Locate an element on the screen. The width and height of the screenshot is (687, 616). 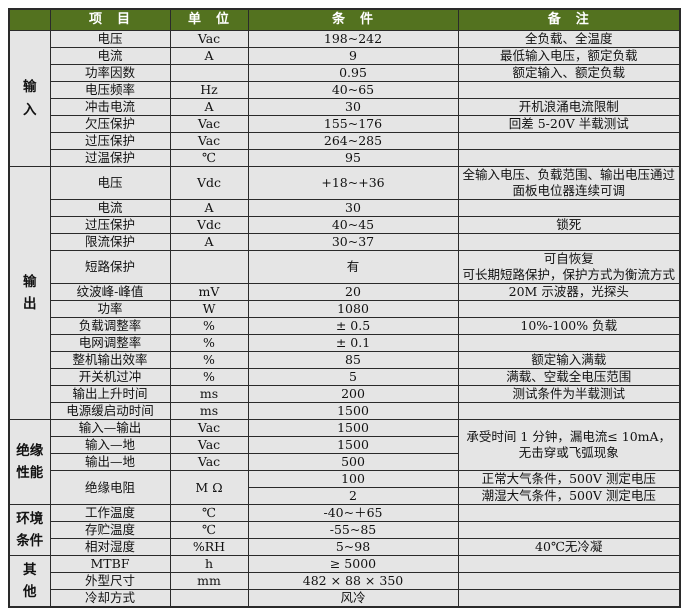
condition-cell: 482 × 88 × 350 is located at coordinates (353, 581).